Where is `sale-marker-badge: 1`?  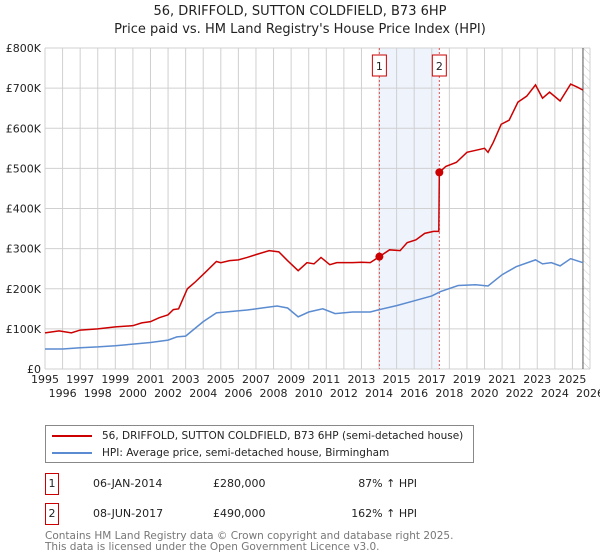
sale-marker-badge: 1 is located at coordinates (52, 484).